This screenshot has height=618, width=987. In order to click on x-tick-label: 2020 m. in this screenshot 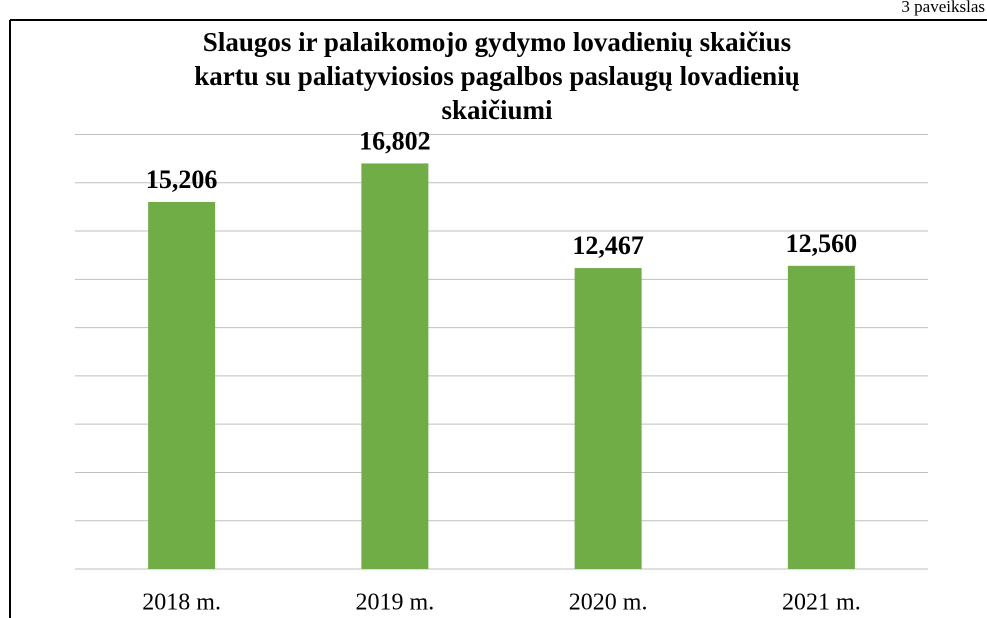, I will do `click(608, 603)`.